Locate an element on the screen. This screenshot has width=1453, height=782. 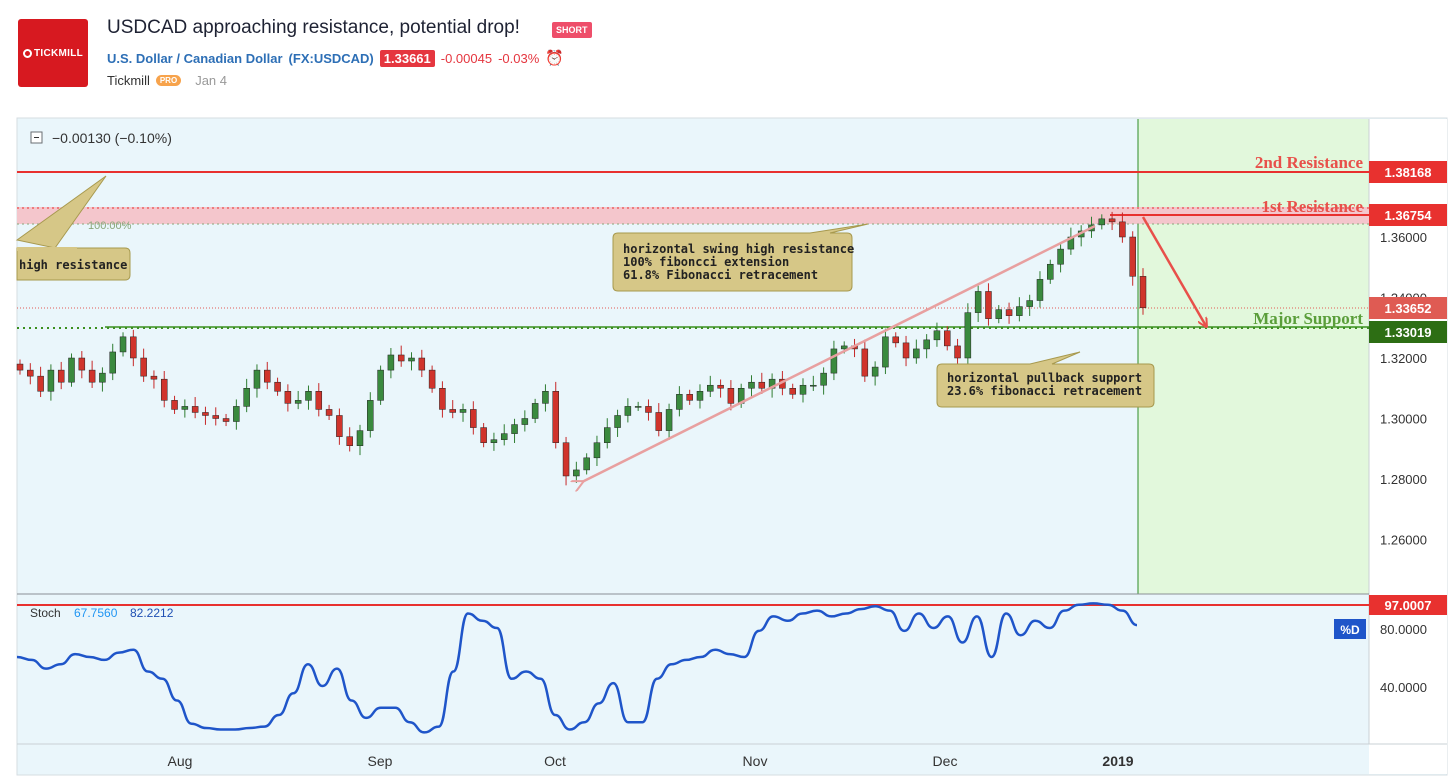
projection-zone is located at coordinates (1253, 356).